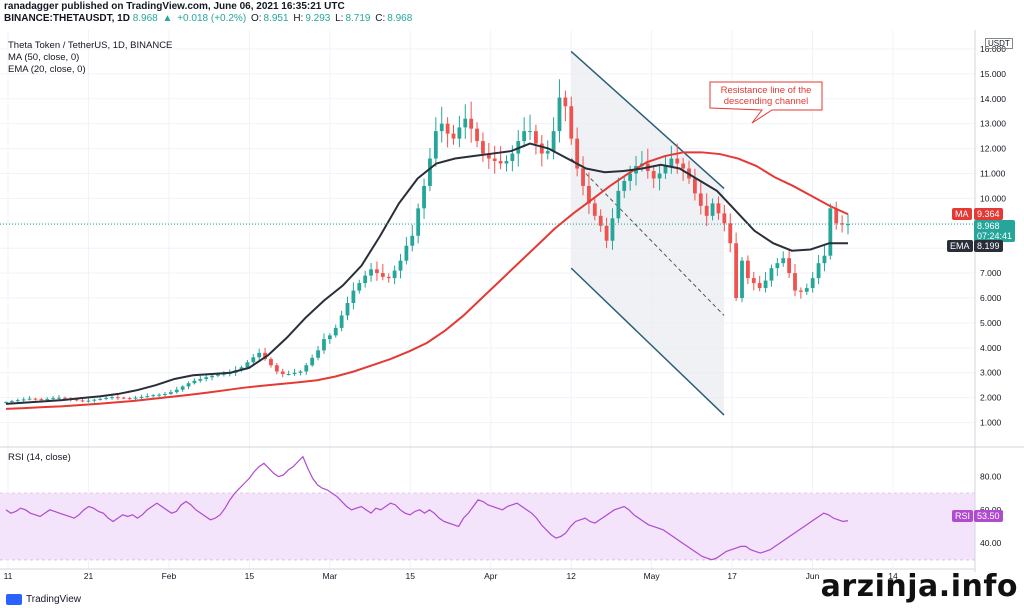 The width and height of the screenshot is (1024, 608). What do you see at coordinates (250, 576) in the screenshot?
I see `time-tick-label: 15` at bounding box center [250, 576].